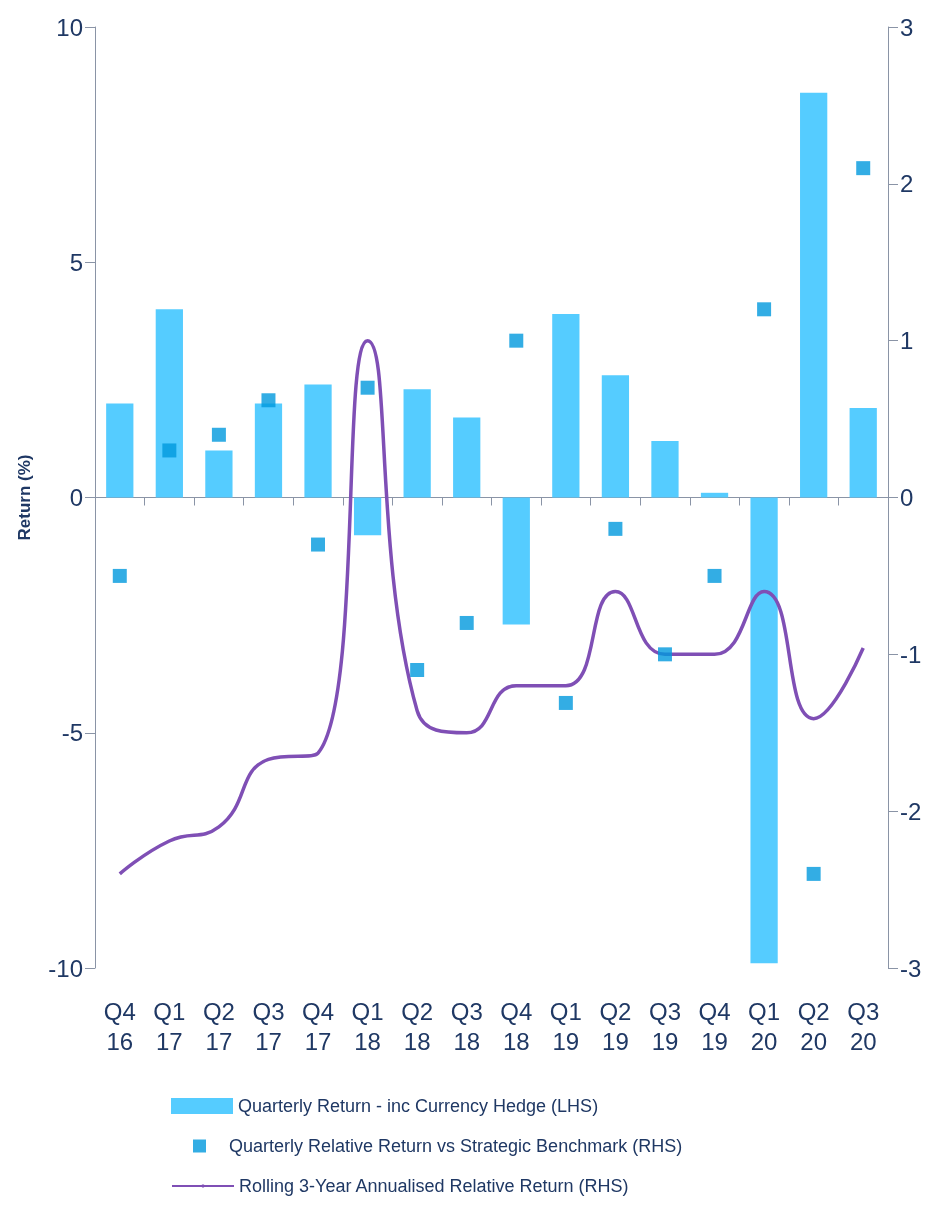 This screenshot has height=1211, width=942. What do you see at coordinates (813, 1026) in the screenshot?
I see `x-tick-label: Q2 20` at bounding box center [813, 1026].